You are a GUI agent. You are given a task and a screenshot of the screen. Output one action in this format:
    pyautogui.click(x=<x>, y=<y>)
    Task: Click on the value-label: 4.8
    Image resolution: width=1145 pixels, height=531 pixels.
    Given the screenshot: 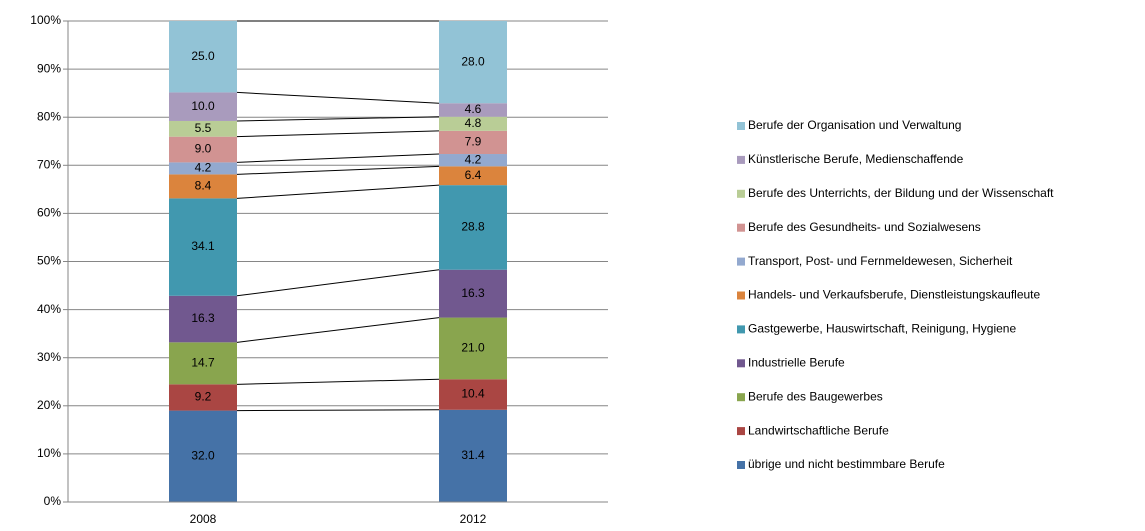 What is the action you would take?
    pyautogui.click(x=473, y=123)
    